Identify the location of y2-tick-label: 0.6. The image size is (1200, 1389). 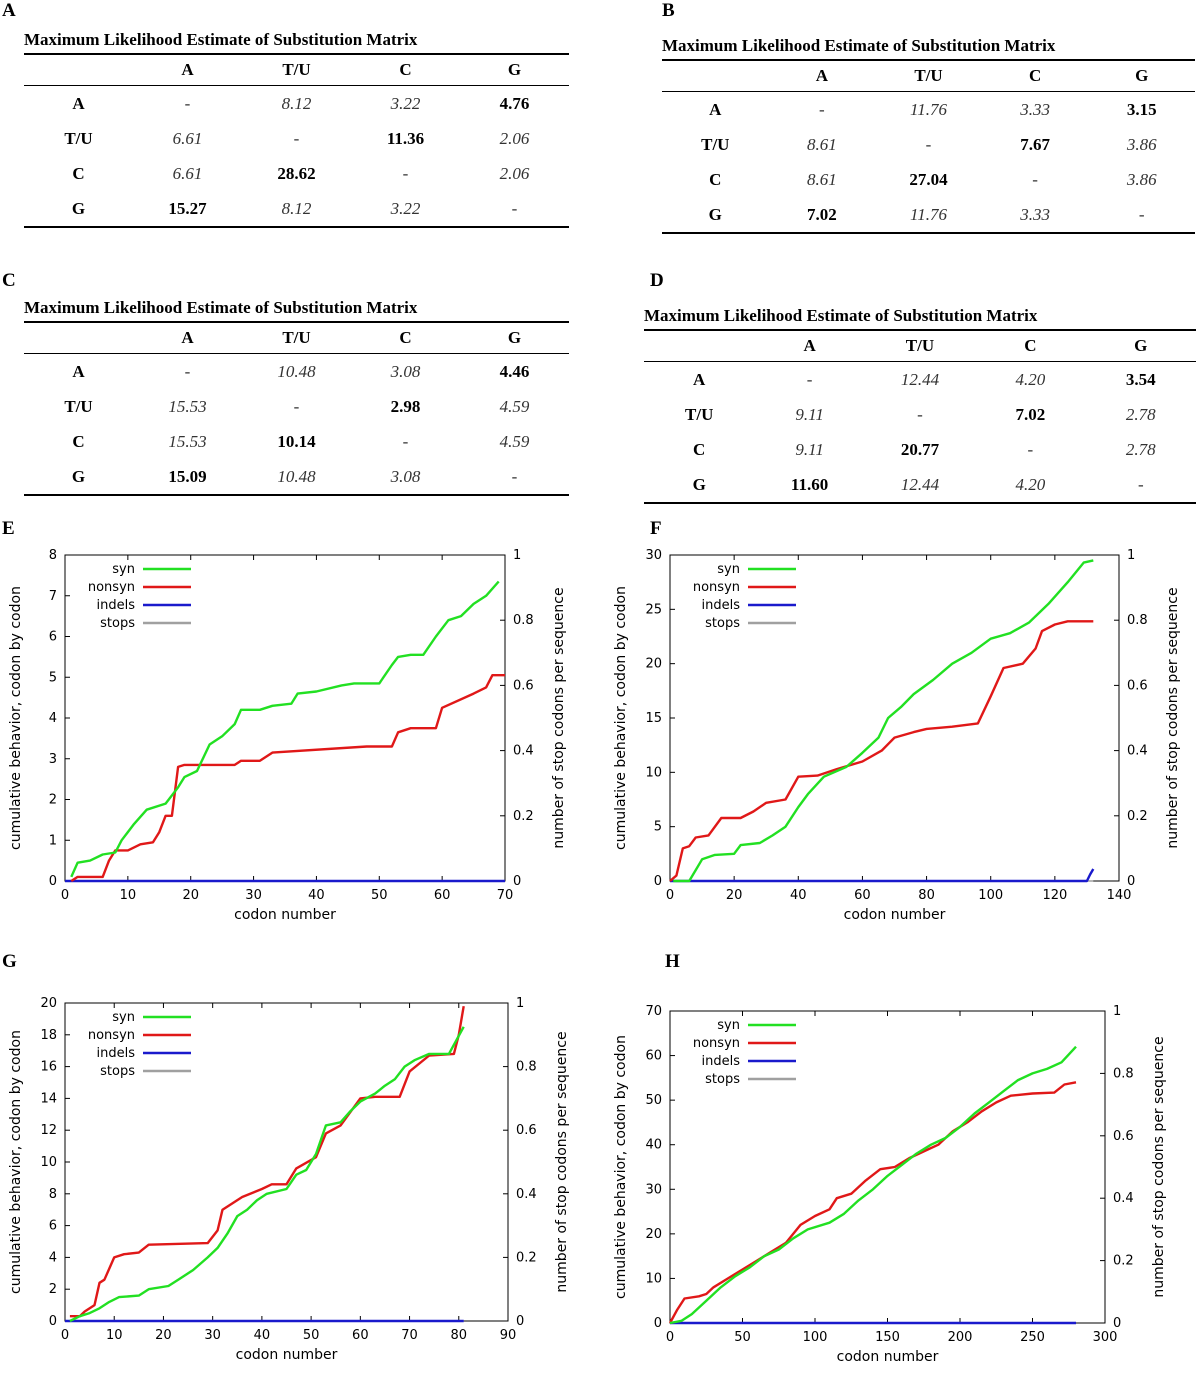
(526, 1130).